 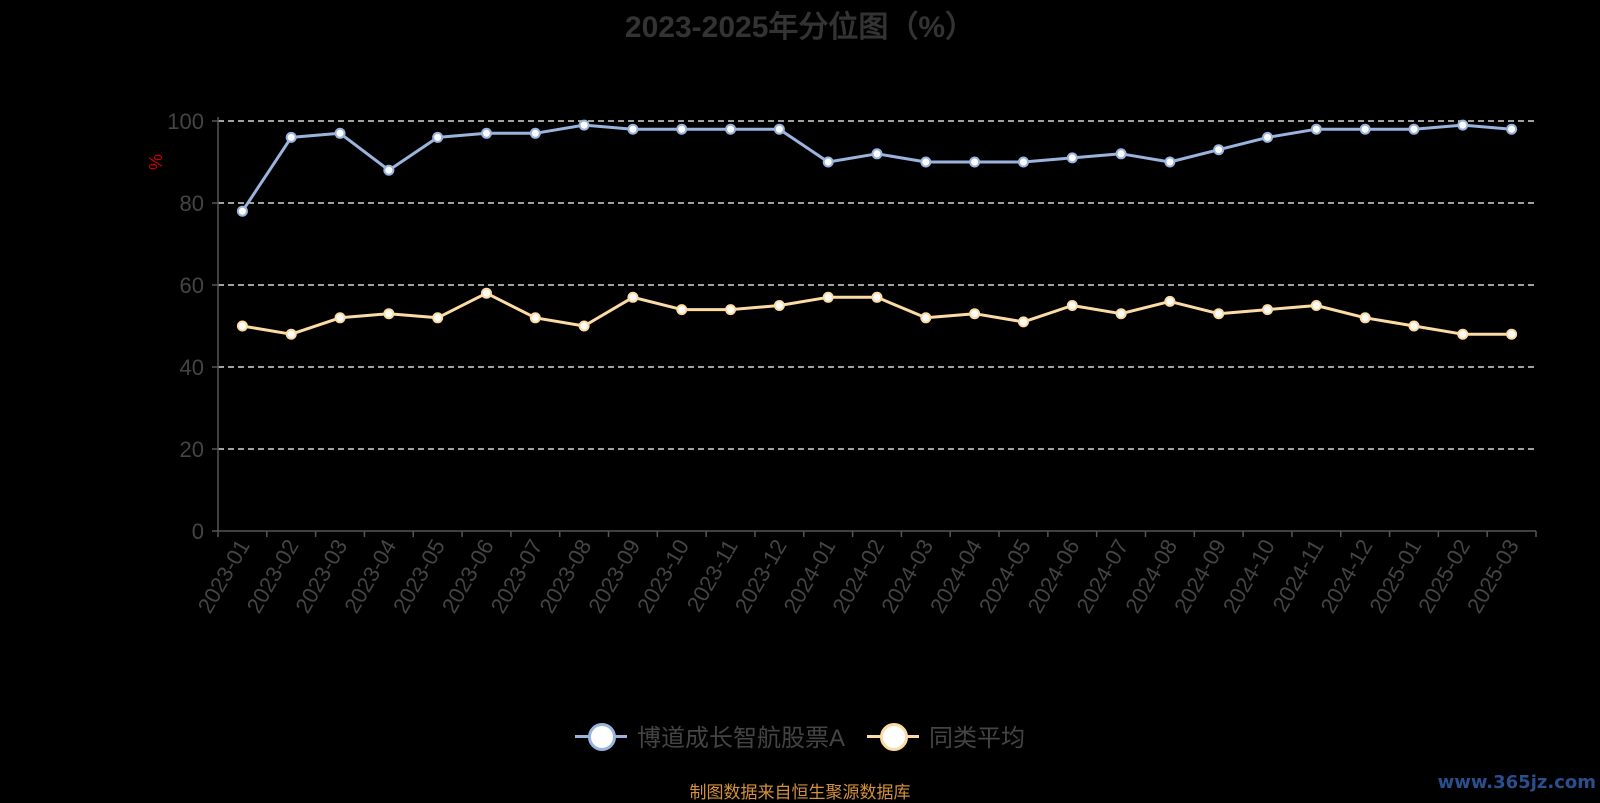 What do you see at coordinates (192, 449) in the screenshot?
I see `y-tick-label-20: 20` at bounding box center [192, 449].